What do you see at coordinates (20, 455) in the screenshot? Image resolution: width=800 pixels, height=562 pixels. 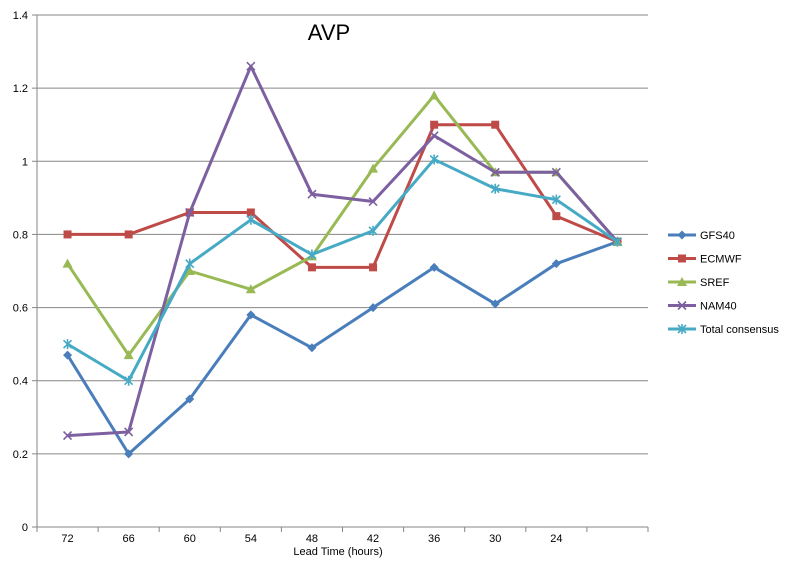 I see `y-tick-label: 0.2` at bounding box center [20, 455].